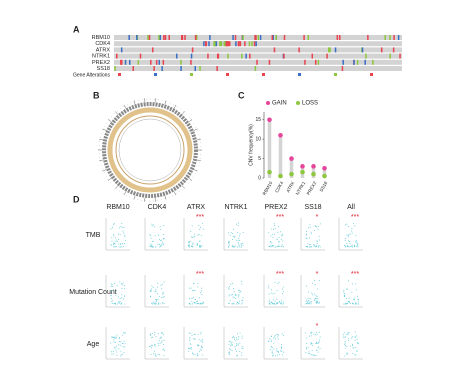 Image resolution: width=474 pixels, height=374 pixels. What do you see at coordinates (251, 145) in the screenshot?
I see `y-axis-title: CNV frequency(%)` at bounding box center [251, 145].